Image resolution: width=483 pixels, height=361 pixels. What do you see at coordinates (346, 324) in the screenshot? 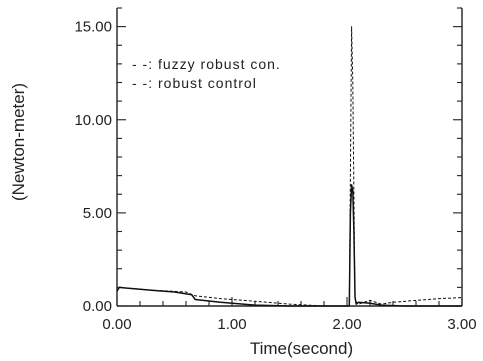
I see `x-tick-label: 2.00` at bounding box center [346, 324].